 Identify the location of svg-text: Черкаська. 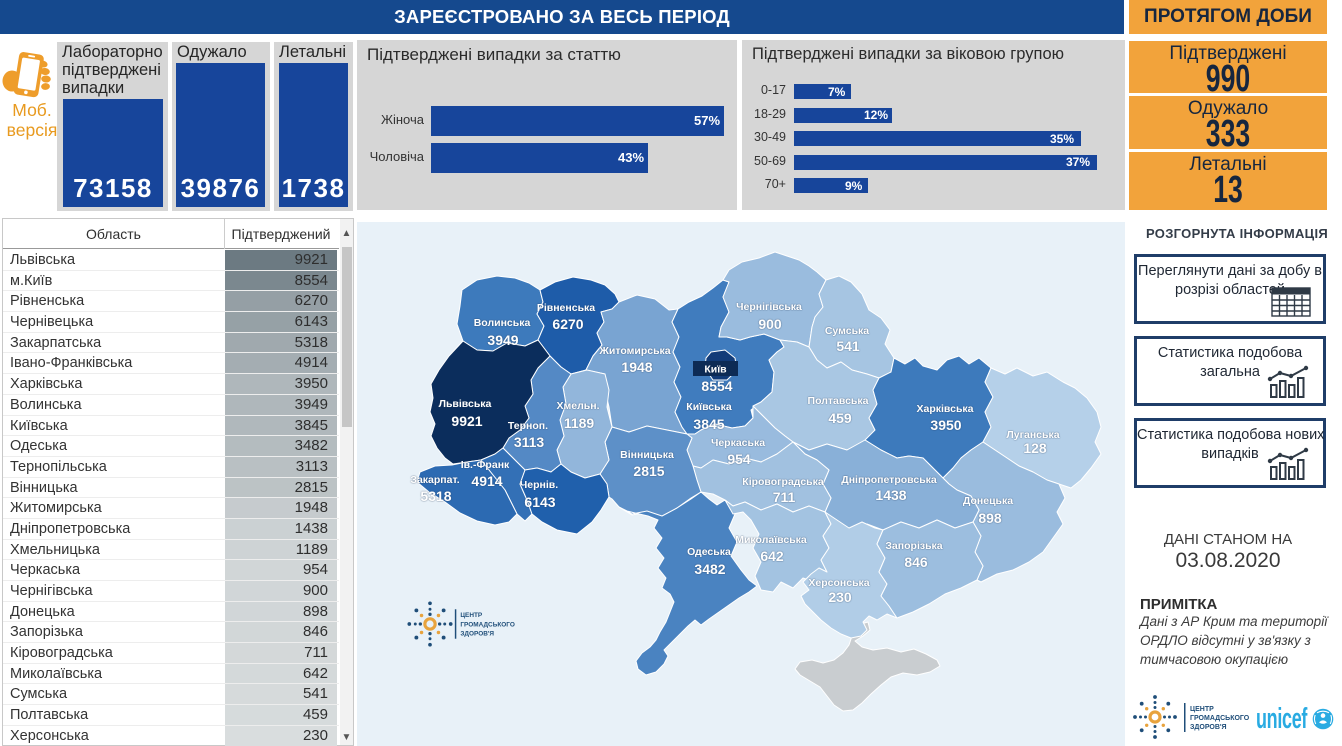
(738, 443).